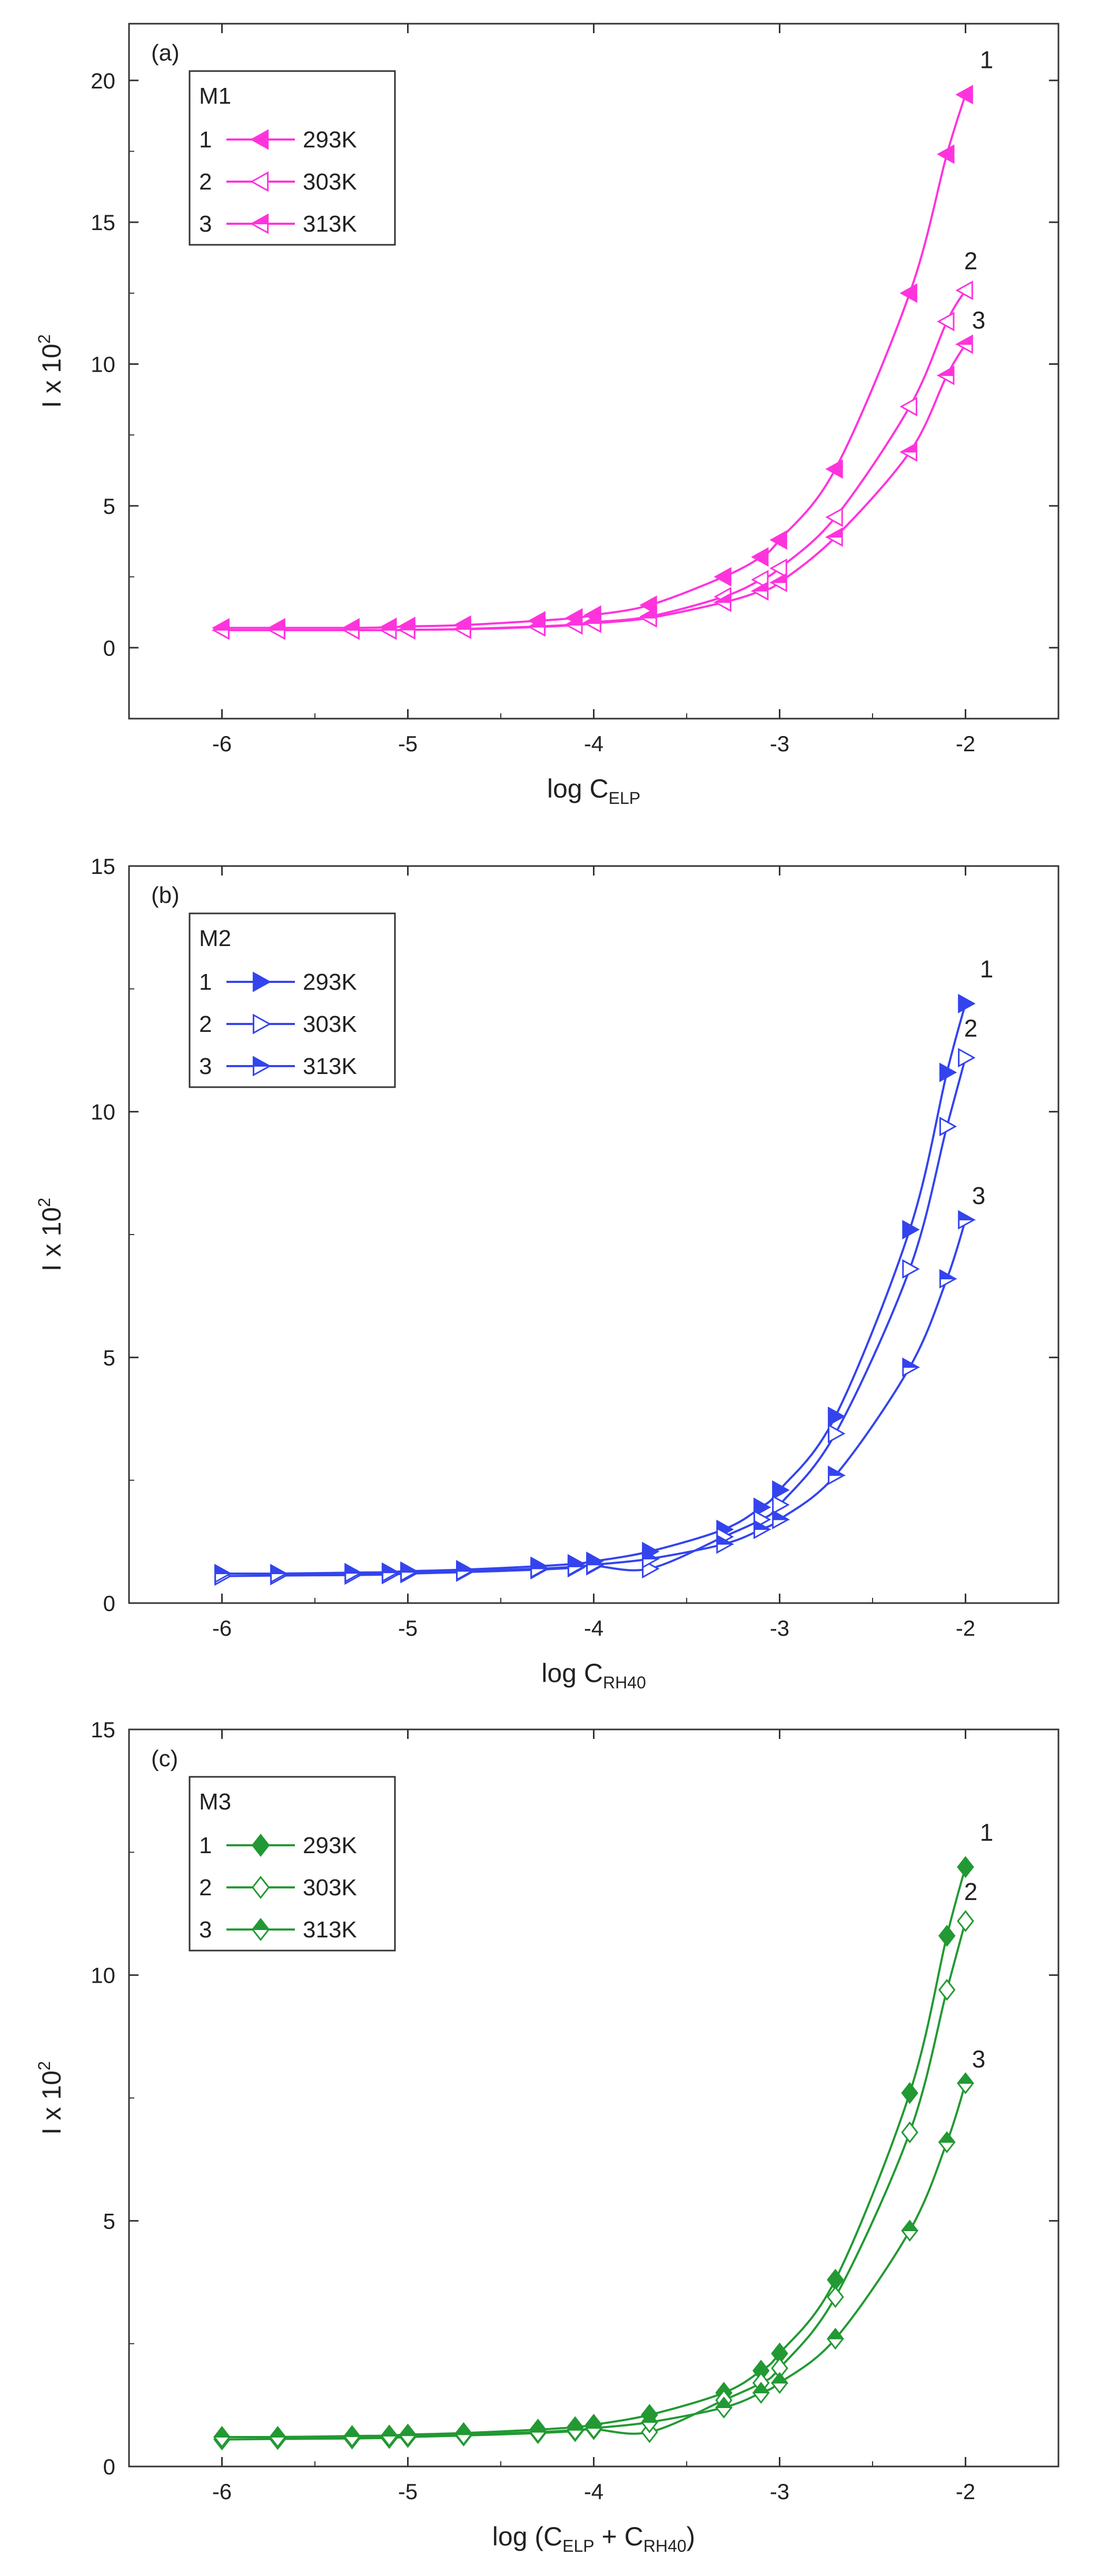 The image size is (1109, 2576). What do you see at coordinates (215, 96) in the screenshot?
I see `legend-title: M1` at bounding box center [215, 96].